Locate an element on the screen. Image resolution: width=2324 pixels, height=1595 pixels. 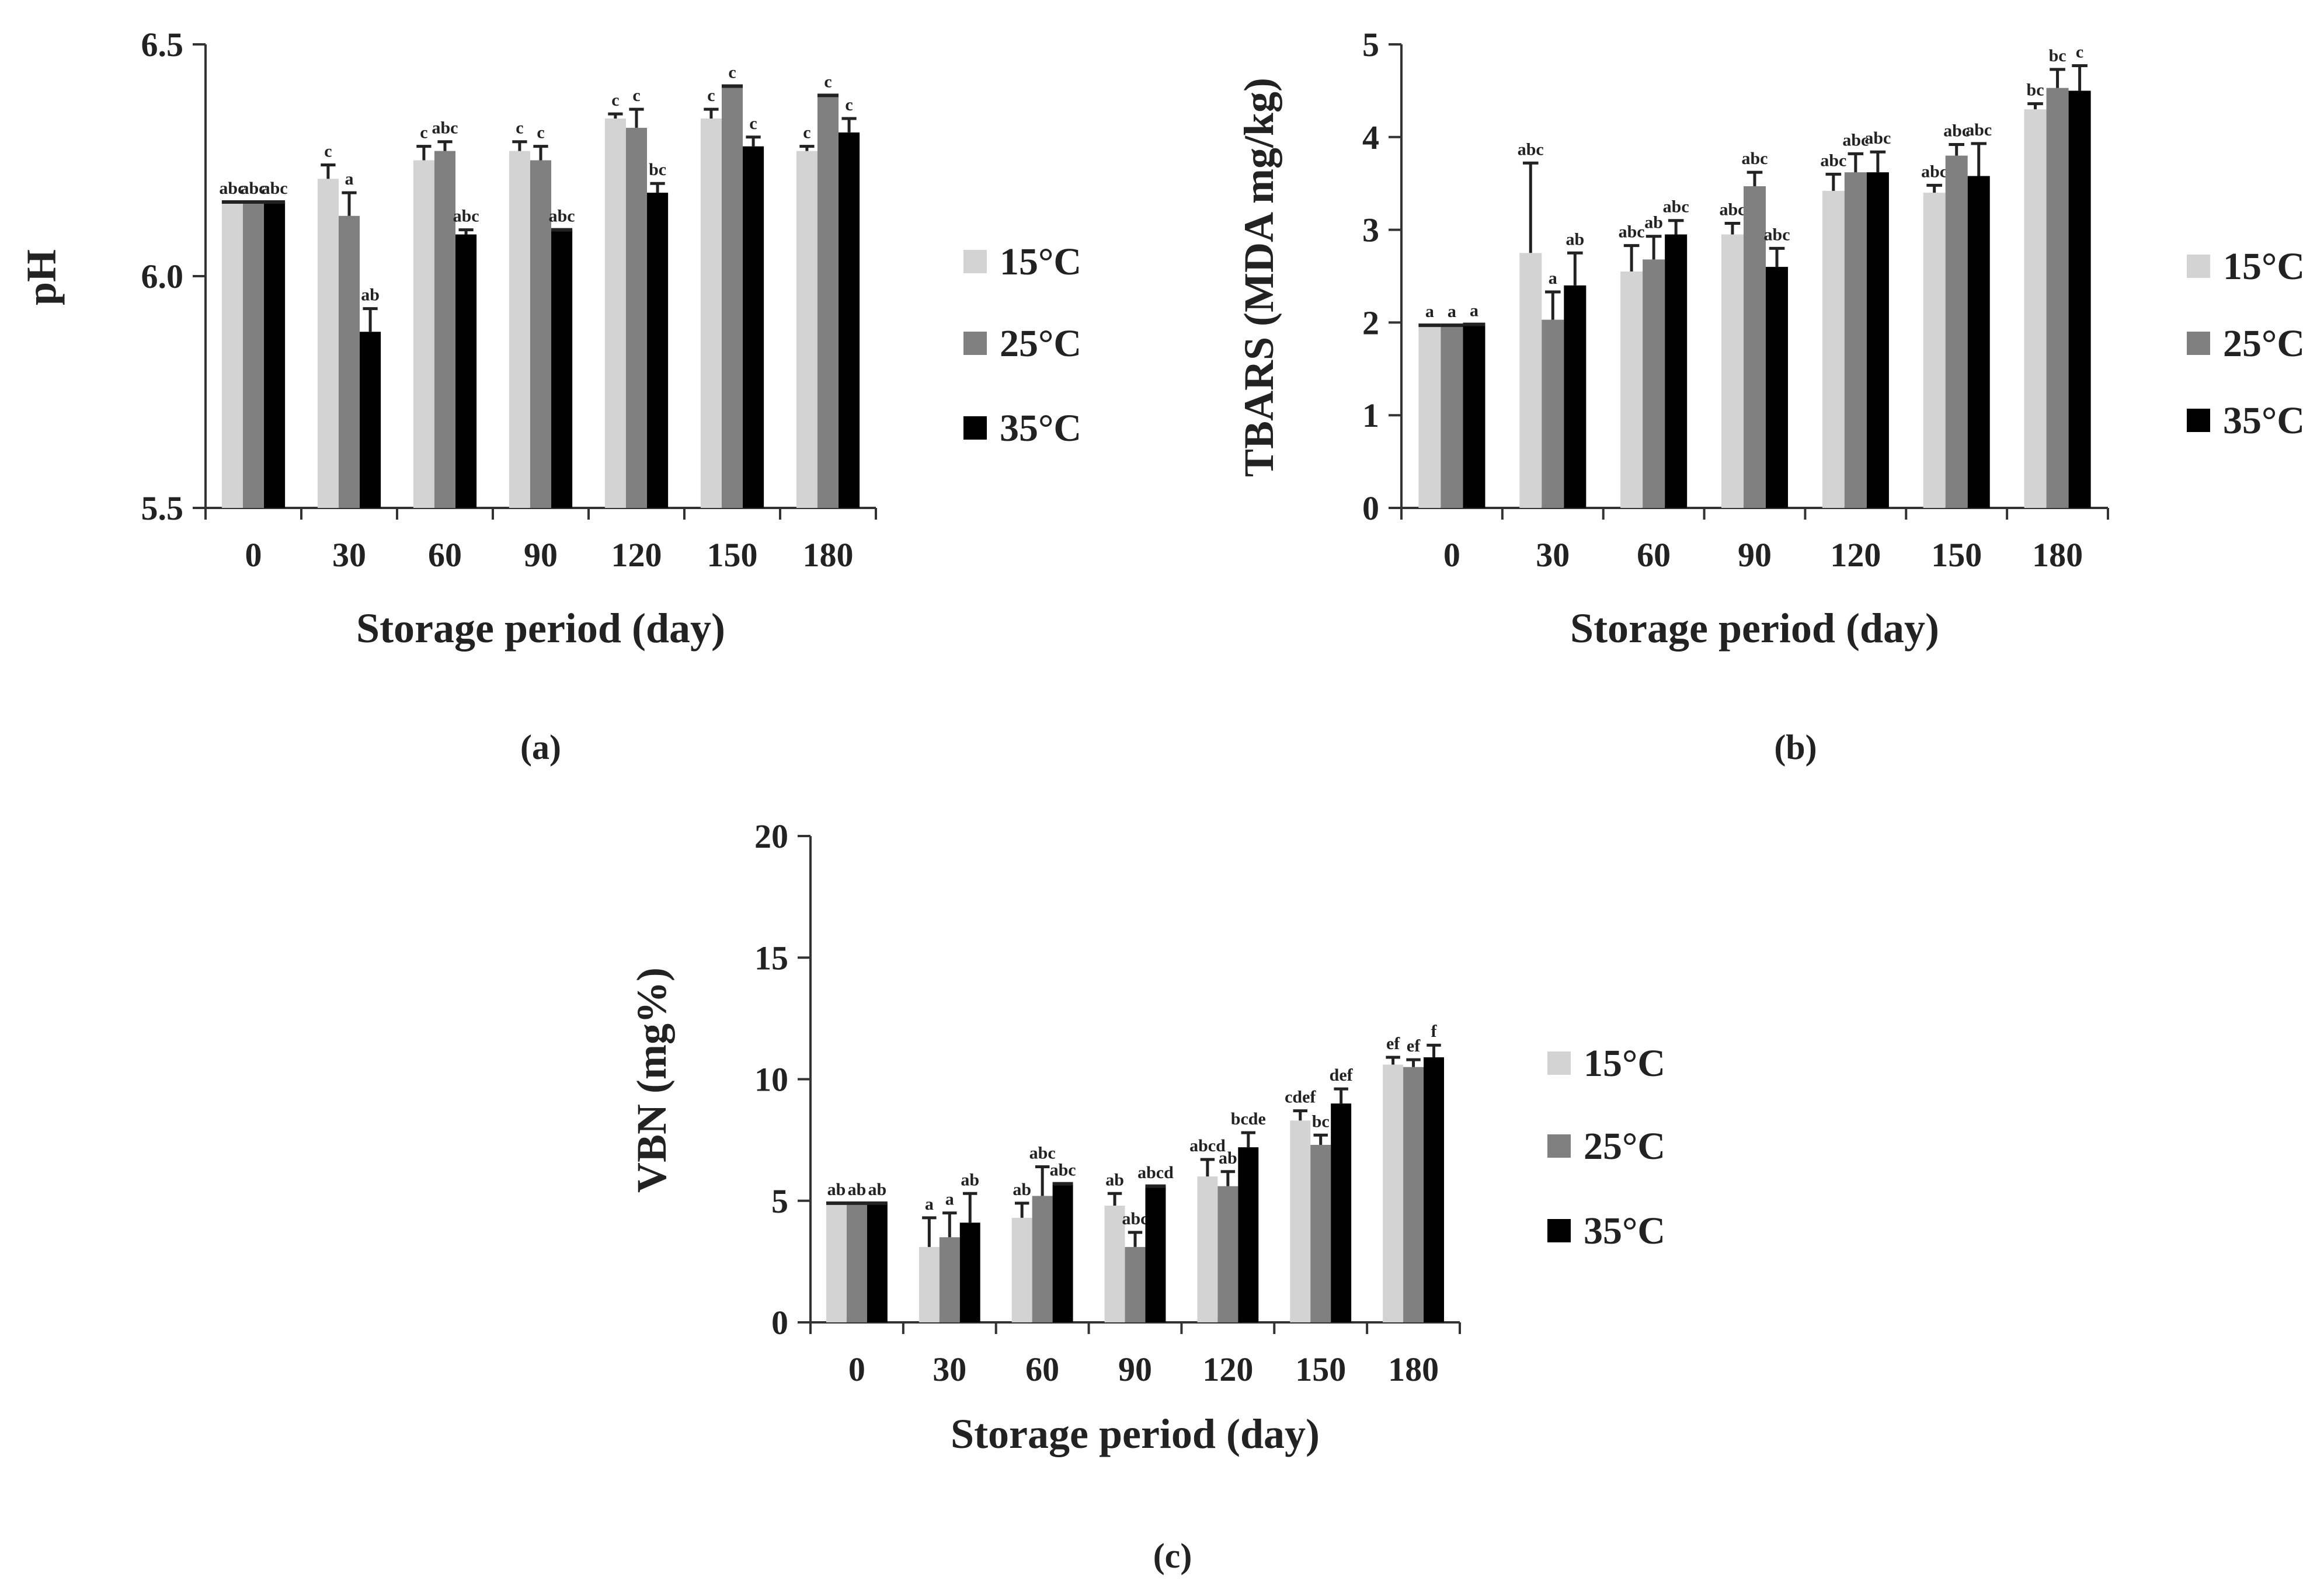
x-tick-label: 30 is located at coordinates (950, 1369).